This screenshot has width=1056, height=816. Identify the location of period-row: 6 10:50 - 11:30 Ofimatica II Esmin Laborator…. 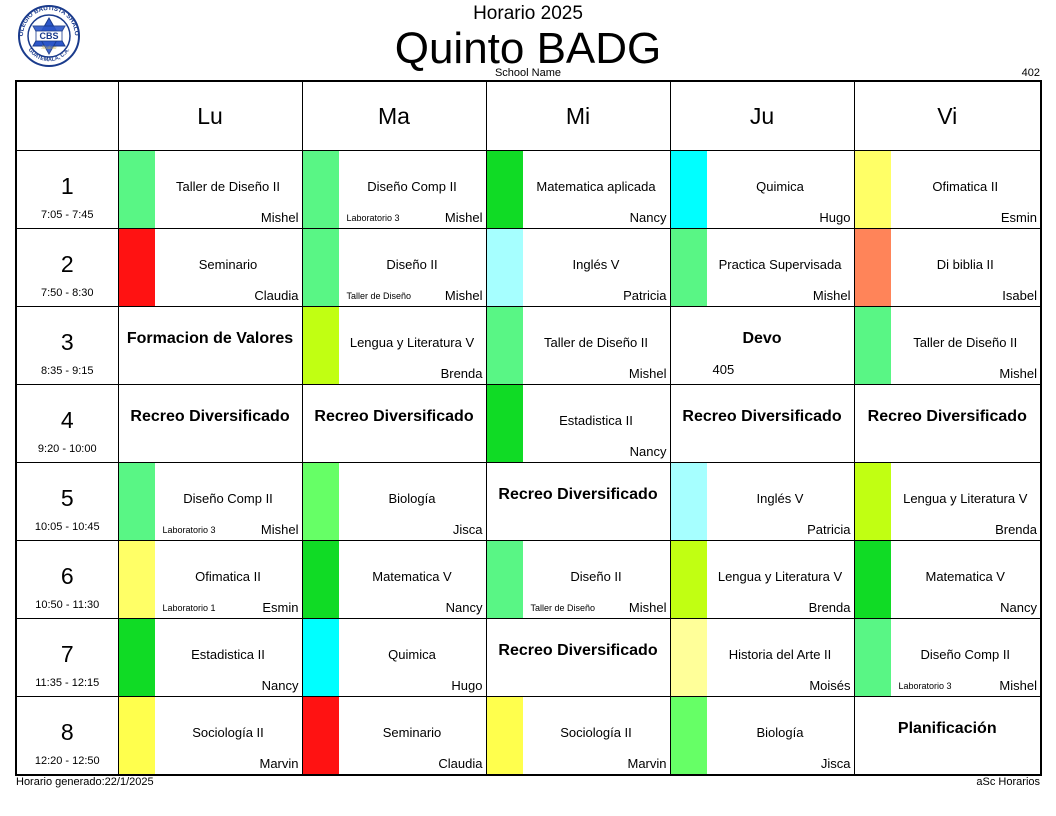
(528, 579).